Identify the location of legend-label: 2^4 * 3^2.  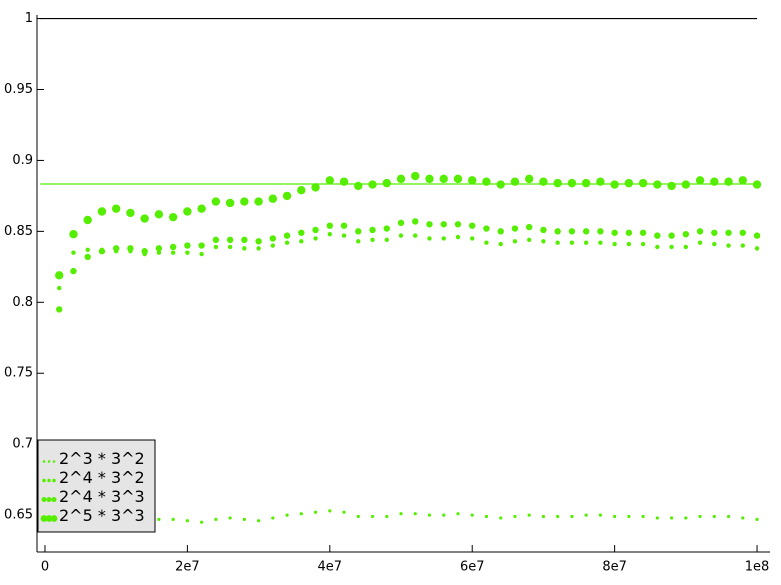
(102, 477).